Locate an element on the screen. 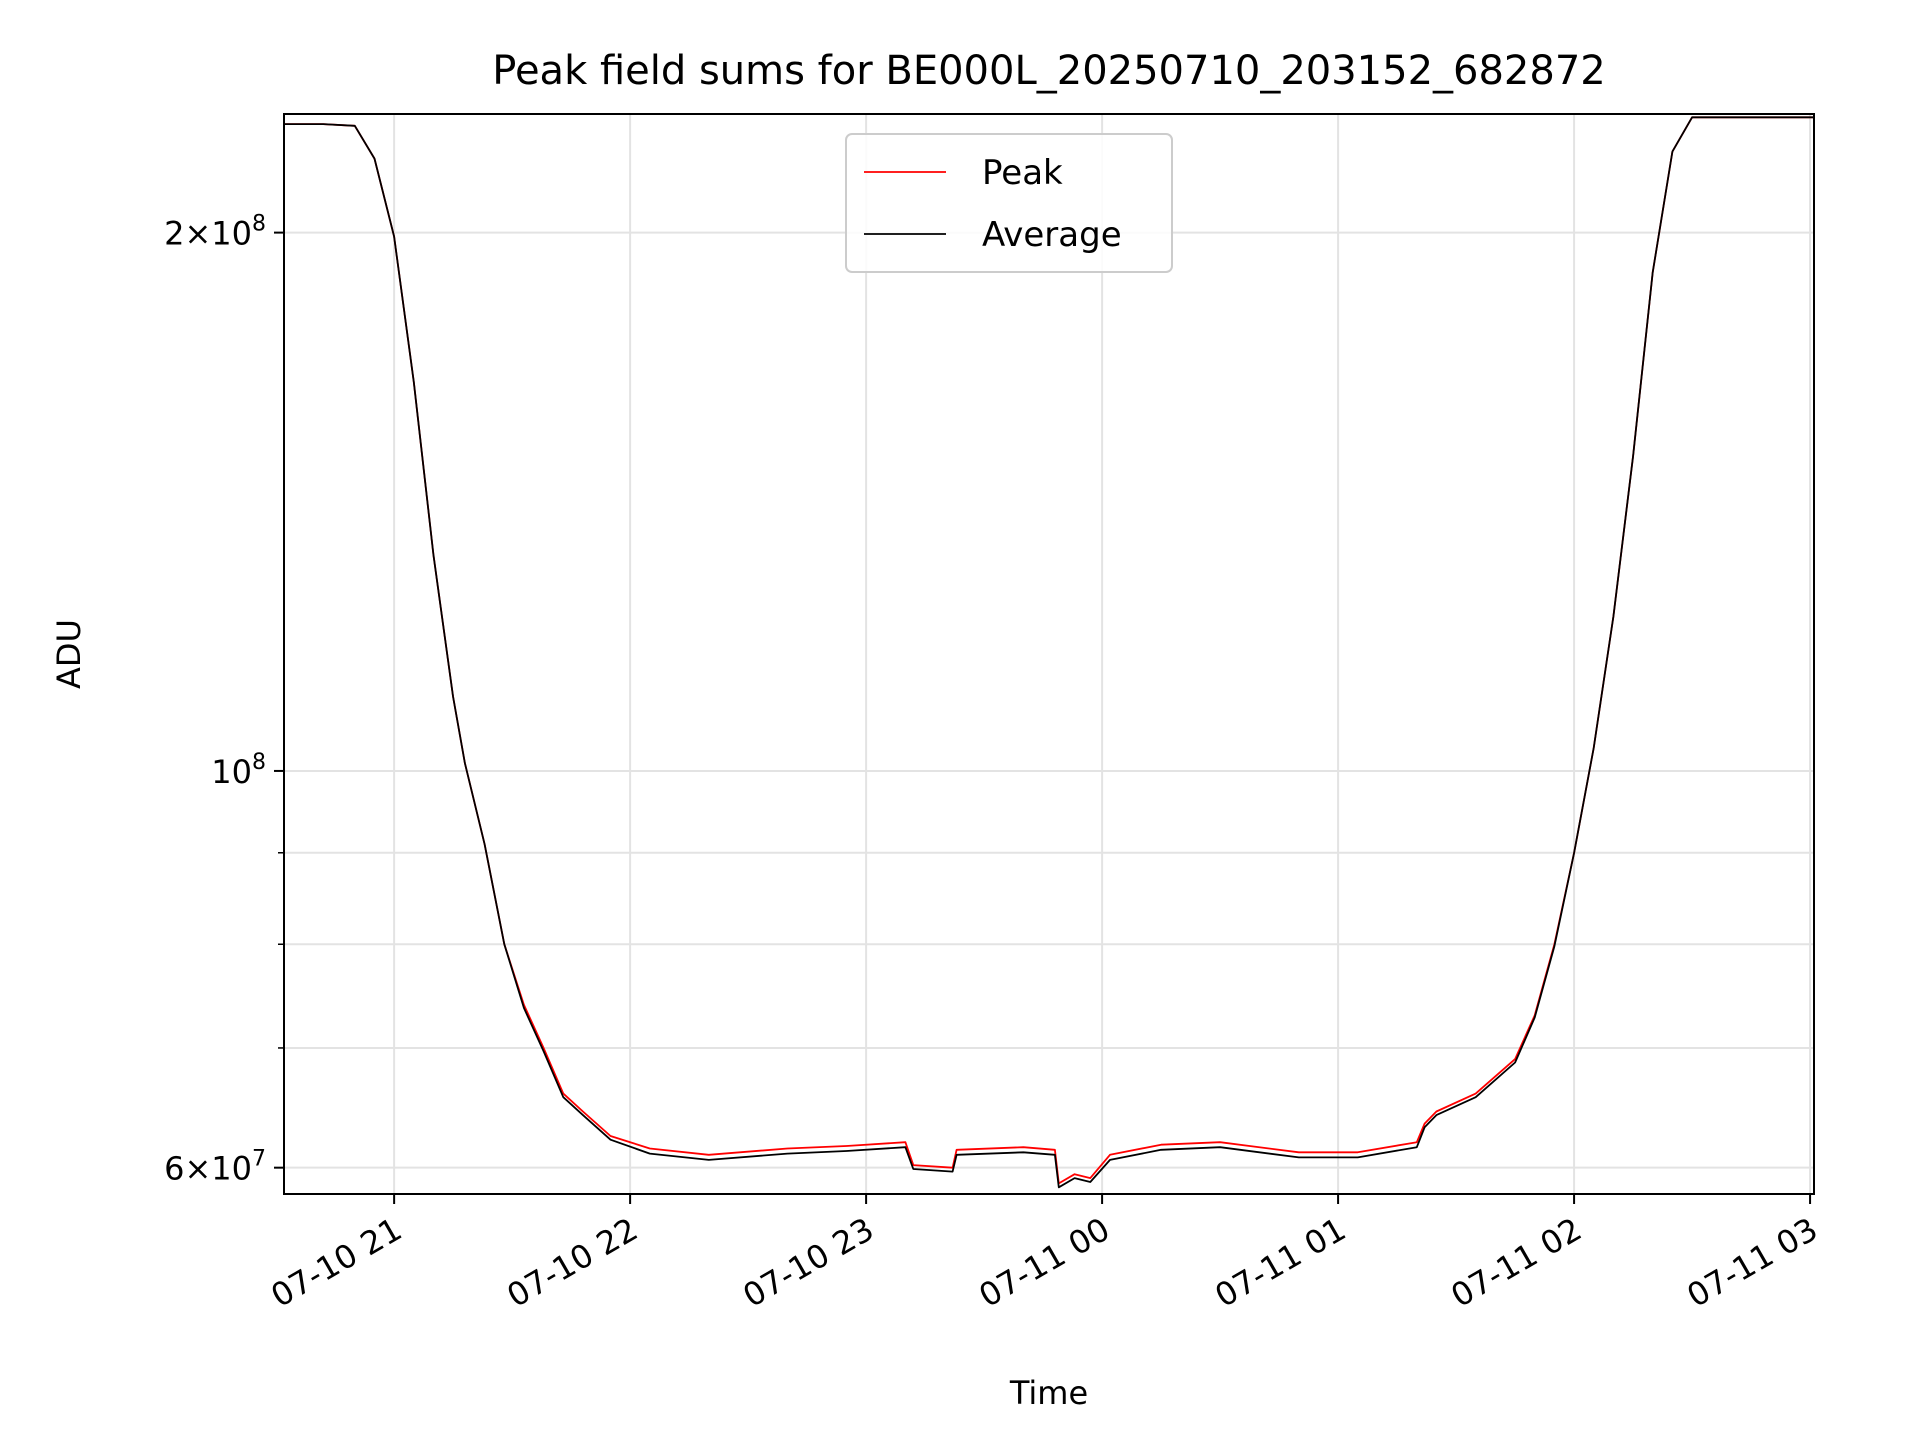 This screenshot has width=1920, height=1440. y-axis-label: ADU is located at coordinates (69, 654).